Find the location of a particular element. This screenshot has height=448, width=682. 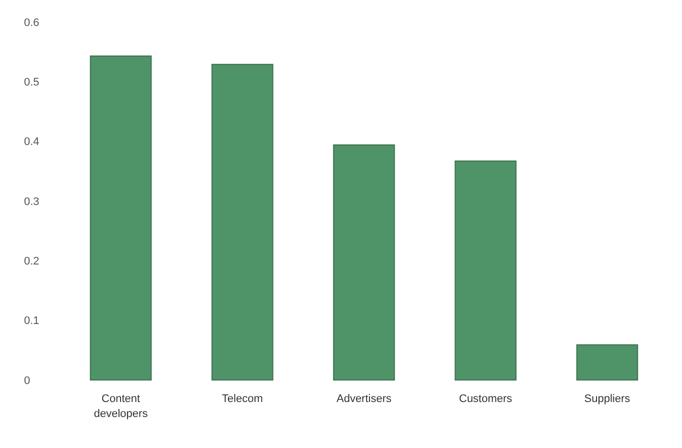

x-tick-label: Content developers is located at coordinates (121, 406).